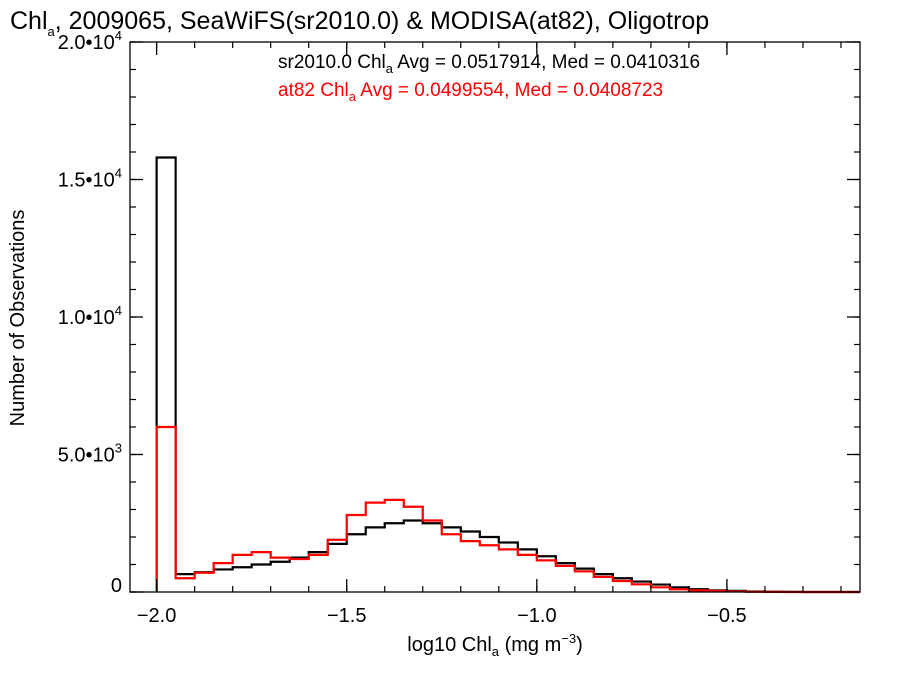 The height and width of the screenshot is (675, 900). What do you see at coordinates (536, 616) in the screenshot?
I see `x-tick-label: −1.0` at bounding box center [536, 616].